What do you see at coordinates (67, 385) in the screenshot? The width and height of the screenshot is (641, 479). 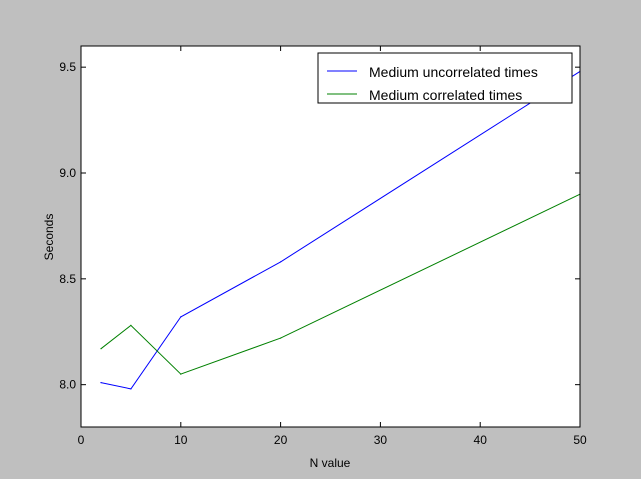 I see `y-tick-label: 8.0` at bounding box center [67, 385].